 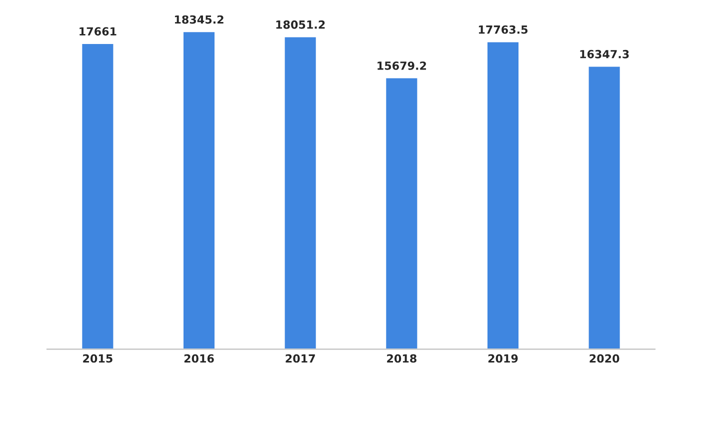 What do you see at coordinates (98, 31) in the screenshot?
I see `data-label: 17661` at bounding box center [98, 31].